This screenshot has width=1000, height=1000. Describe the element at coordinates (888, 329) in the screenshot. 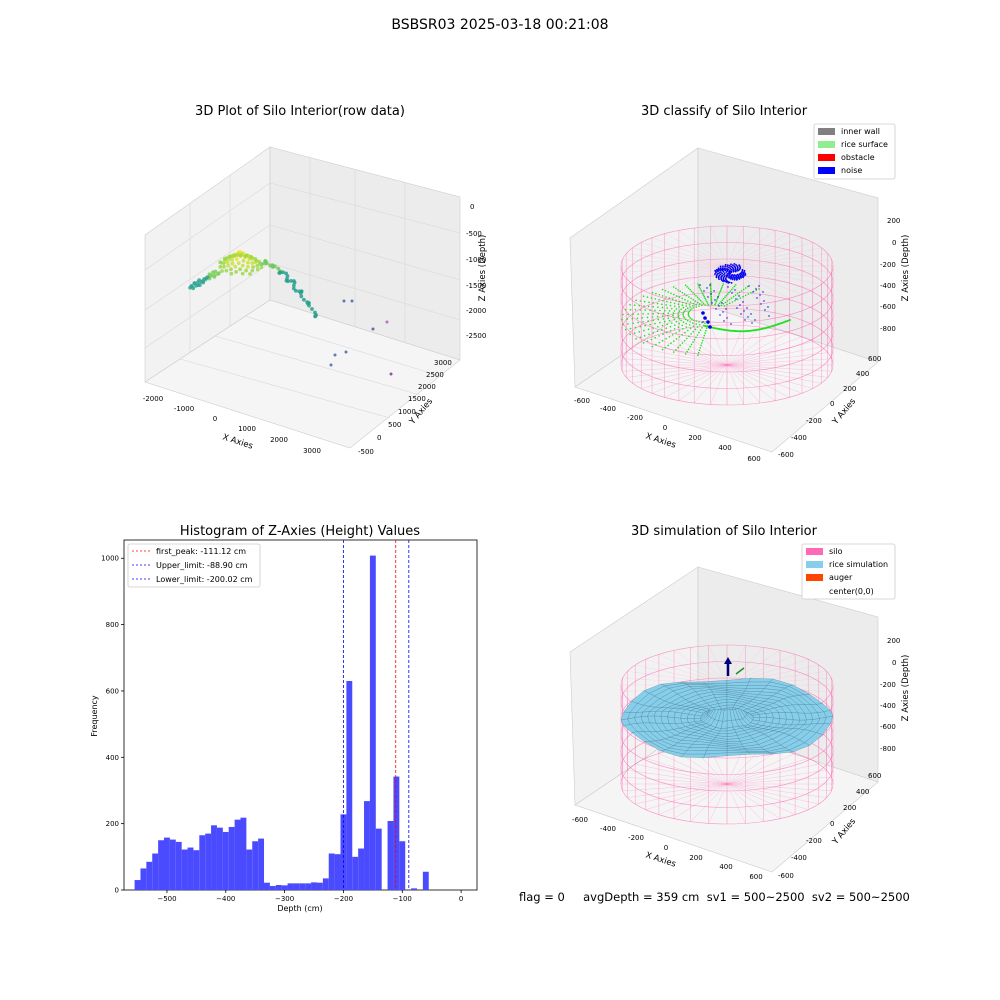

I see `z-tick: -800` at that location.